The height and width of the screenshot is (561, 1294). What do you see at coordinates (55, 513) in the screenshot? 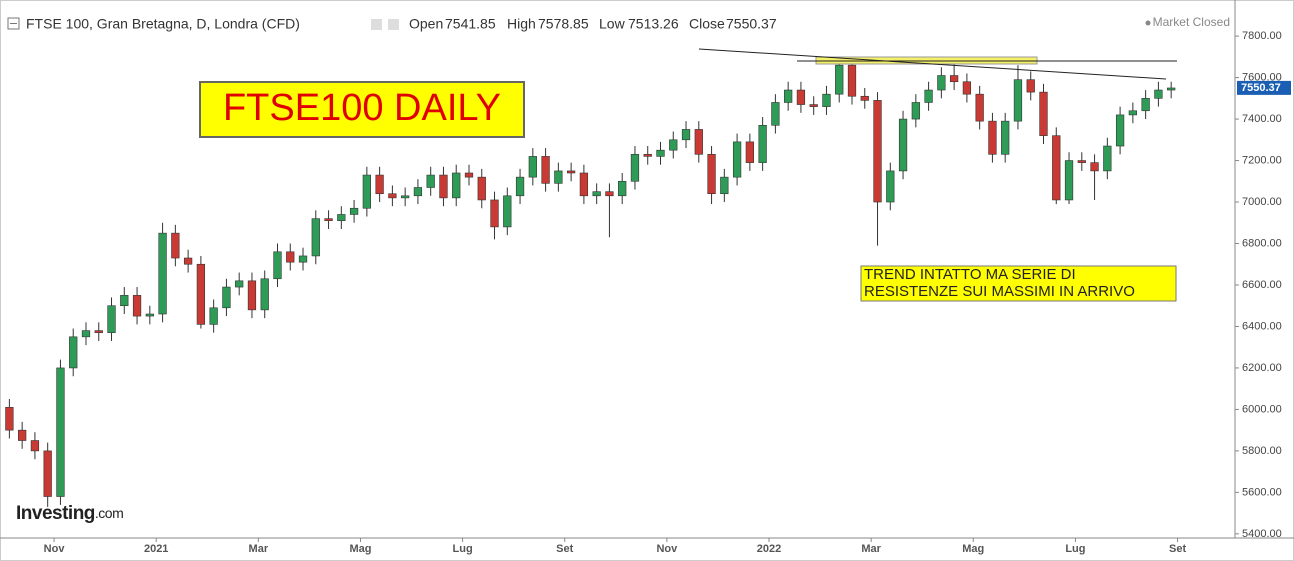
I see `logo-main: Investing` at bounding box center [55, 513].